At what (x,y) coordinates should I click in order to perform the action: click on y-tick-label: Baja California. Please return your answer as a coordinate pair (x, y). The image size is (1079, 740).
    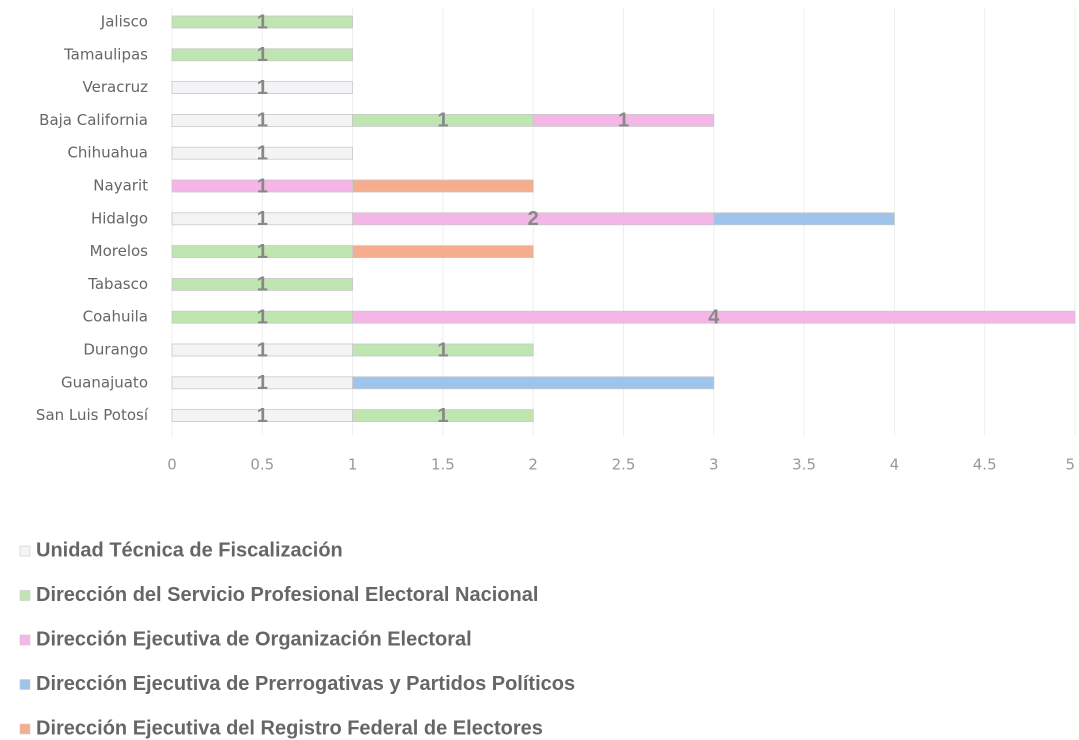
    Looking at the image, I should click on (93, 120).